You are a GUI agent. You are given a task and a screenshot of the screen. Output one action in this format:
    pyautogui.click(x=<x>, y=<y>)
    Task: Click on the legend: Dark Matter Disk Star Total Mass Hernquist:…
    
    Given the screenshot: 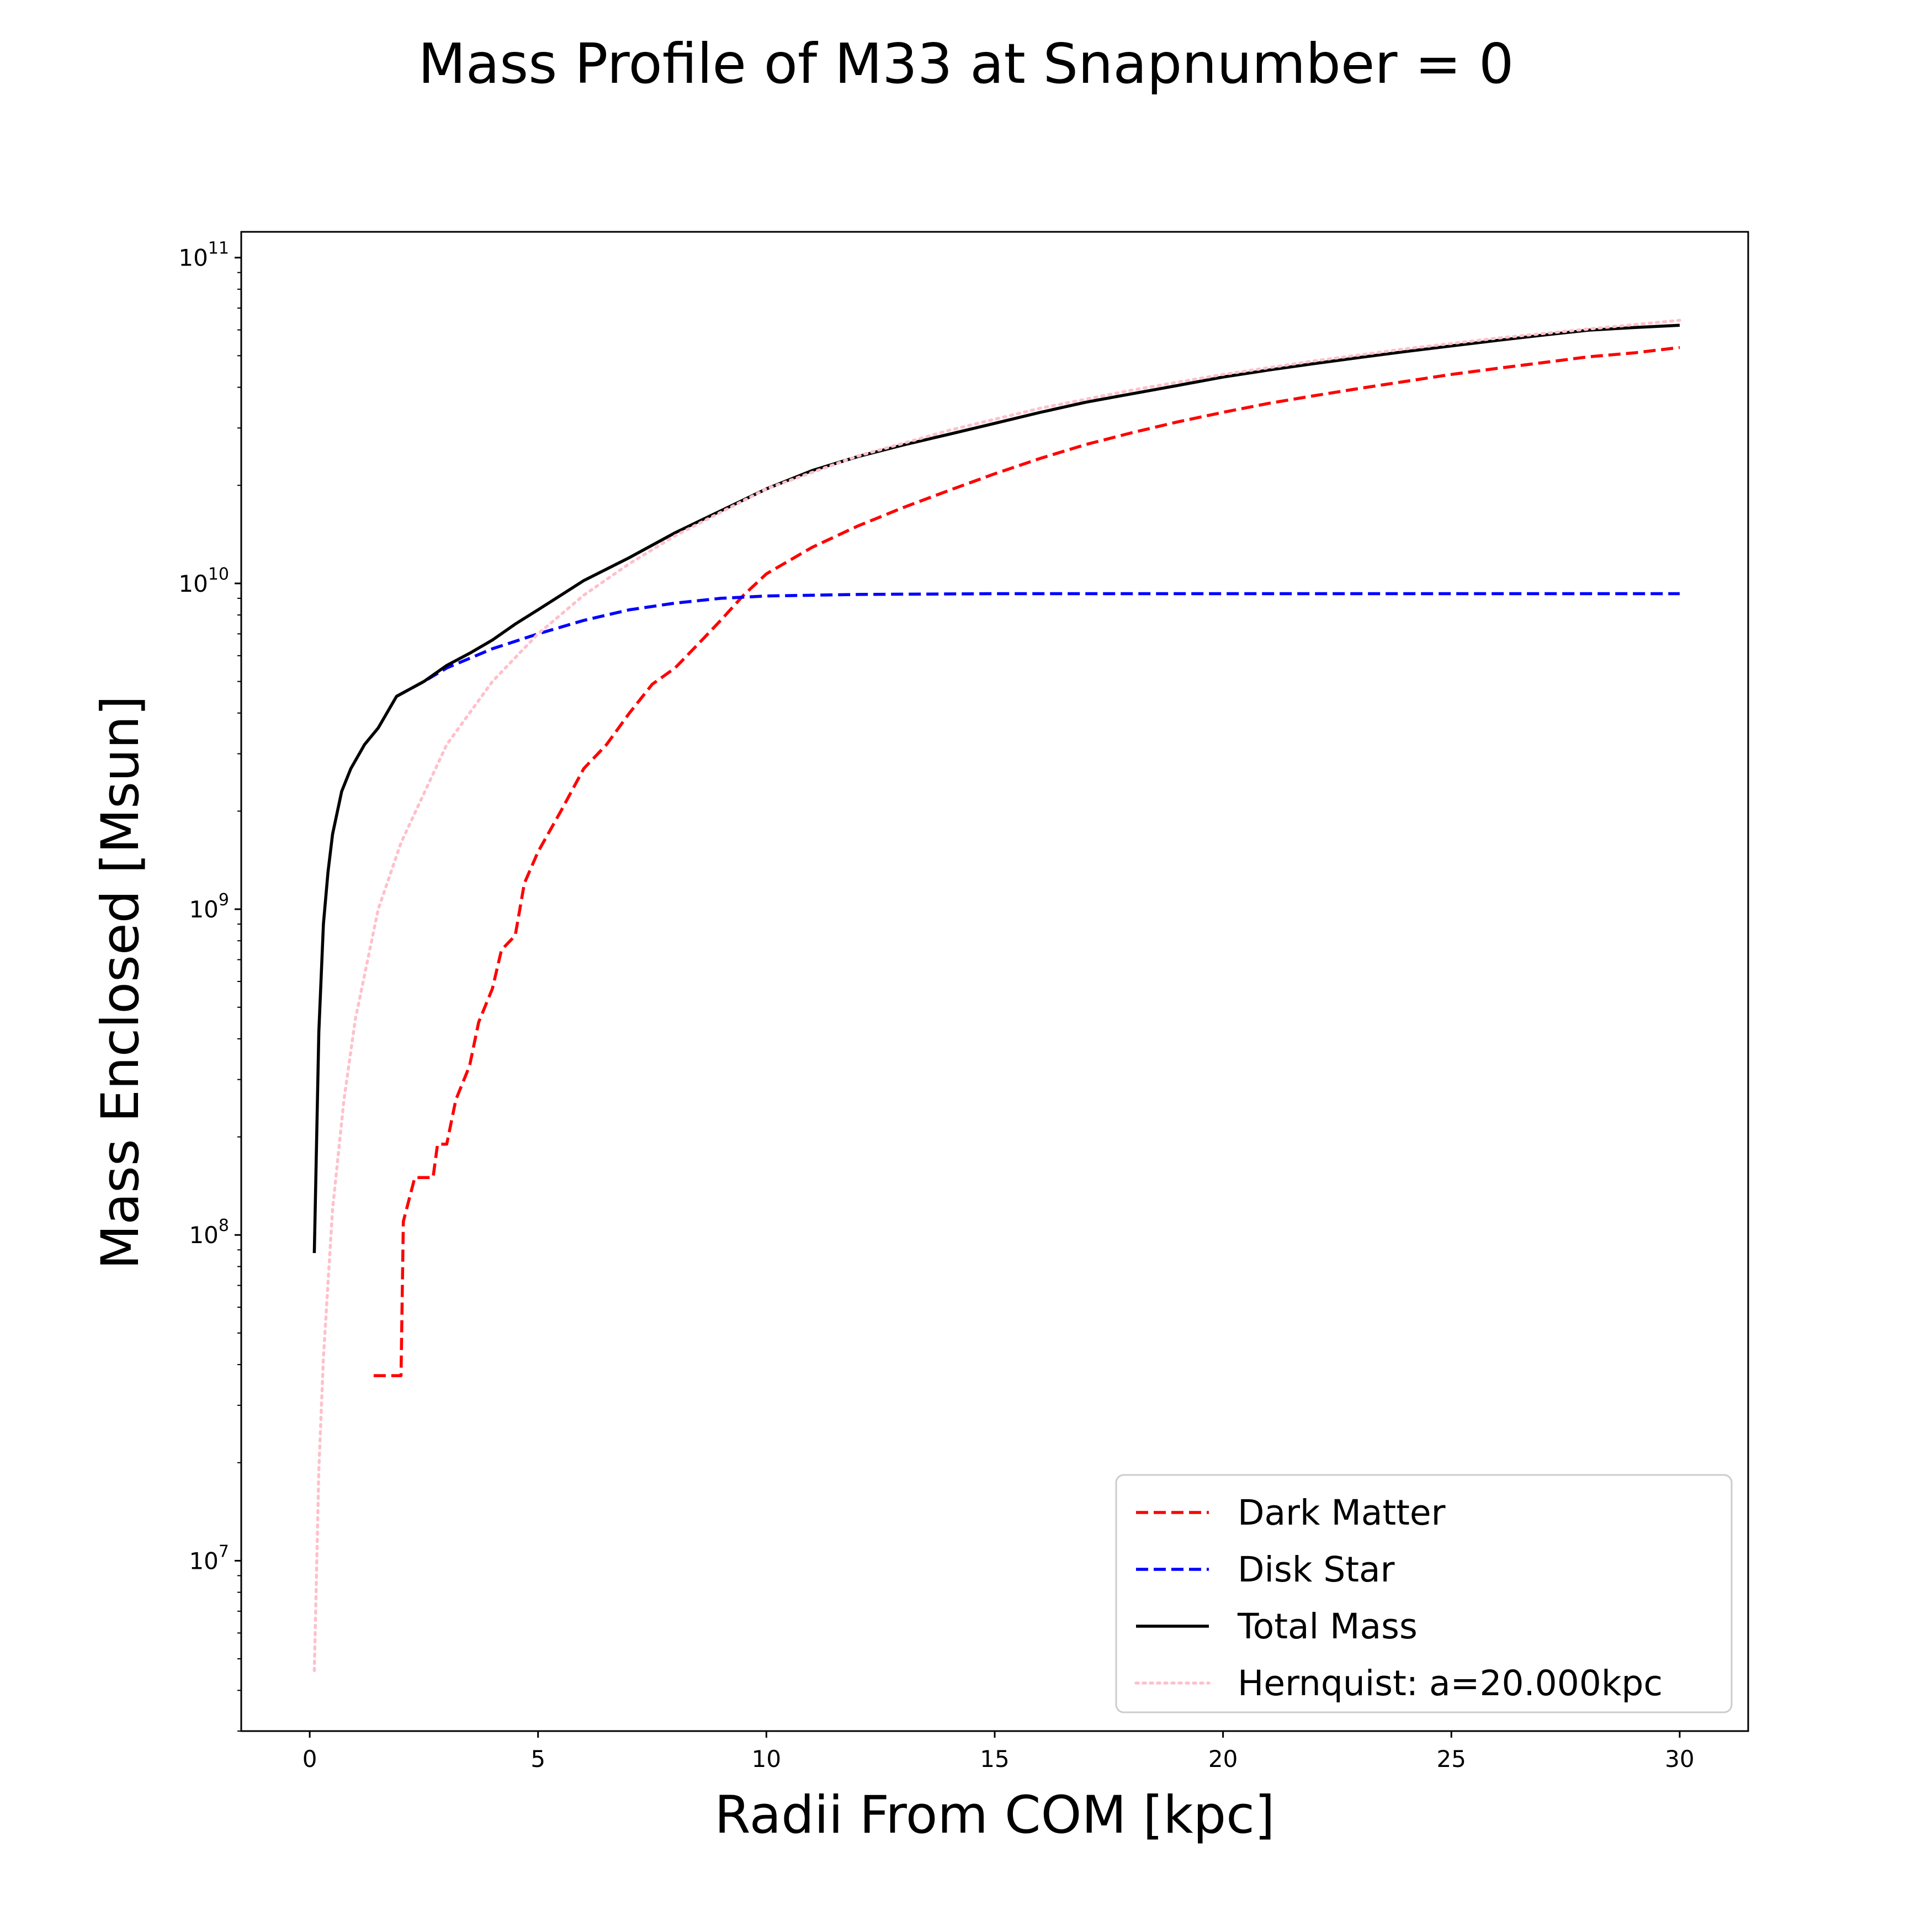 What is the action you would take?
    pyautogui.click(x=1424, y=1593)
    